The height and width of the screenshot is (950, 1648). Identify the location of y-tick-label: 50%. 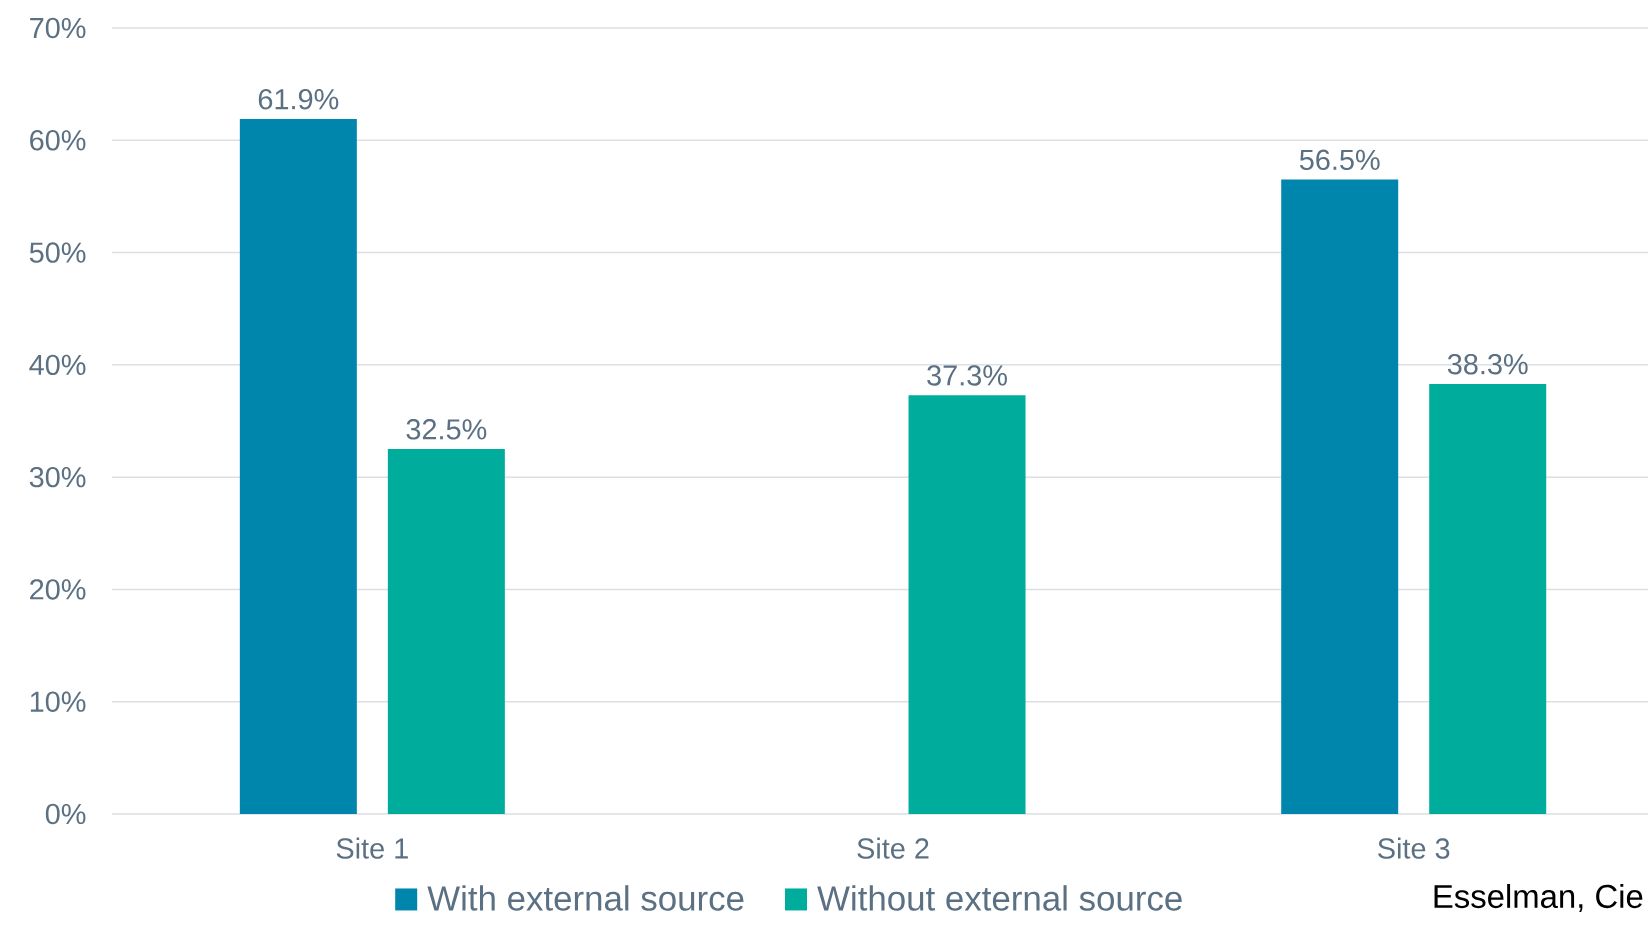
(57, 252).